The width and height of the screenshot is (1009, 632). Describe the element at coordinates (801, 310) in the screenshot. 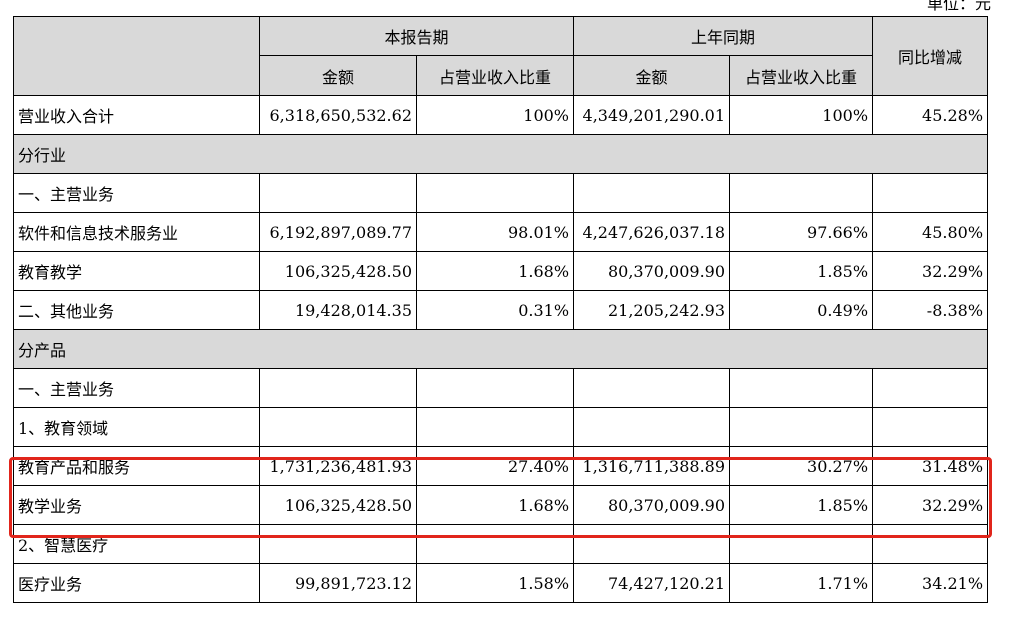

I see `prior-share-cell: 0.49%` at that location.